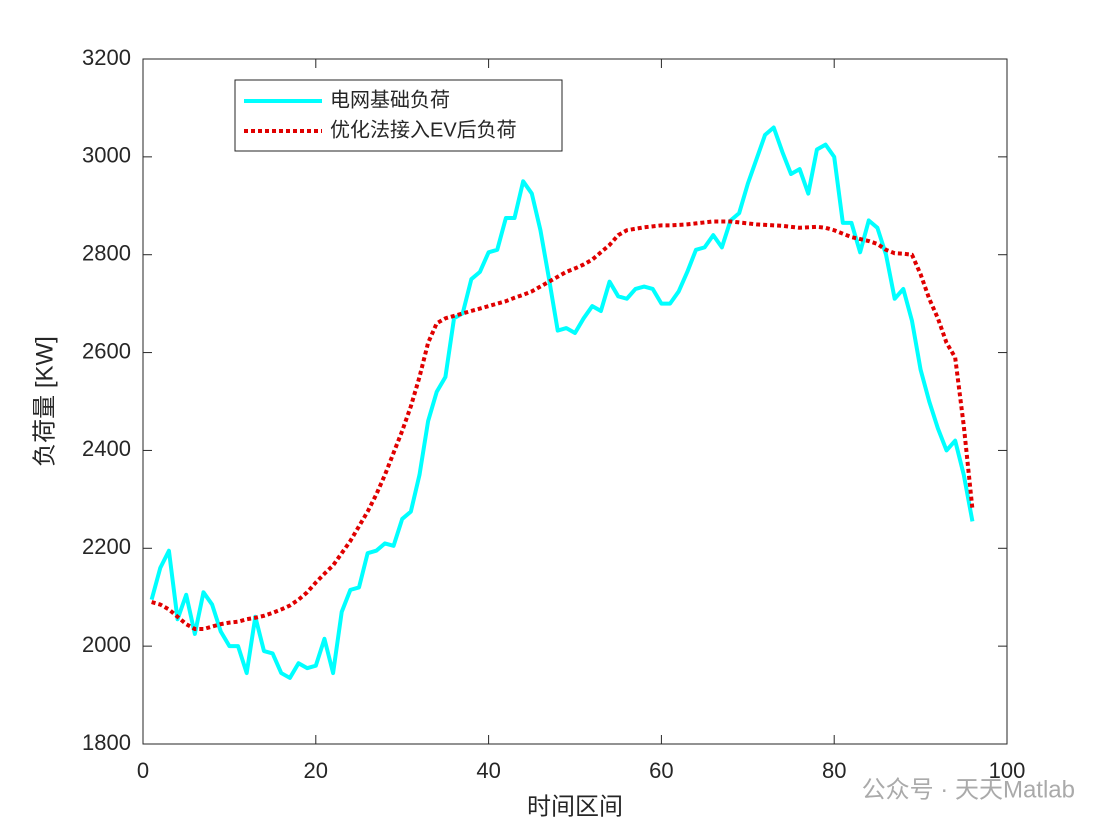  Describe the element at coordinates (143, 770) in the screenshot. I see `x-tick-label: 0` at that location.